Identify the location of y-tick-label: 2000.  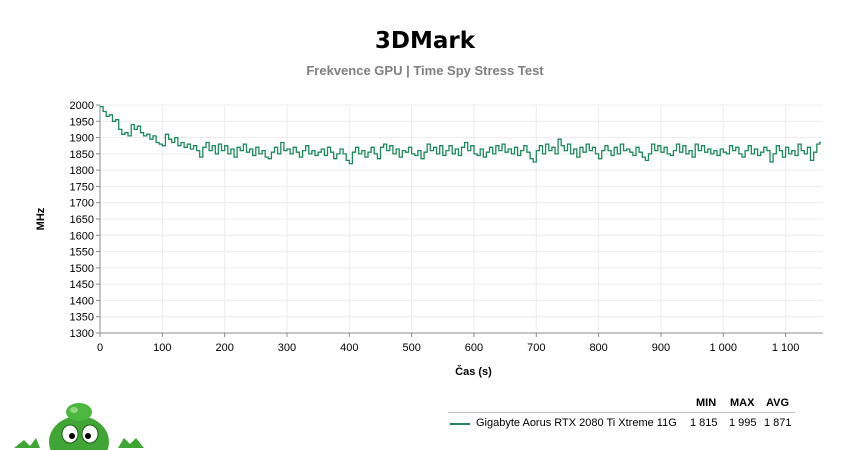
(82, 106).